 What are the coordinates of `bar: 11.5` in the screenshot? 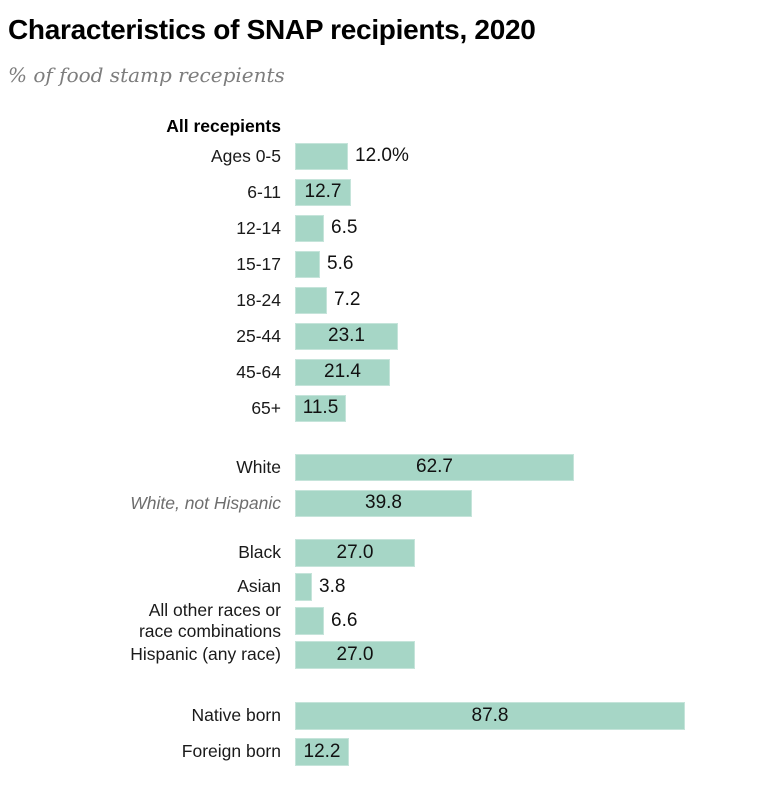 It's located at (320, 408).